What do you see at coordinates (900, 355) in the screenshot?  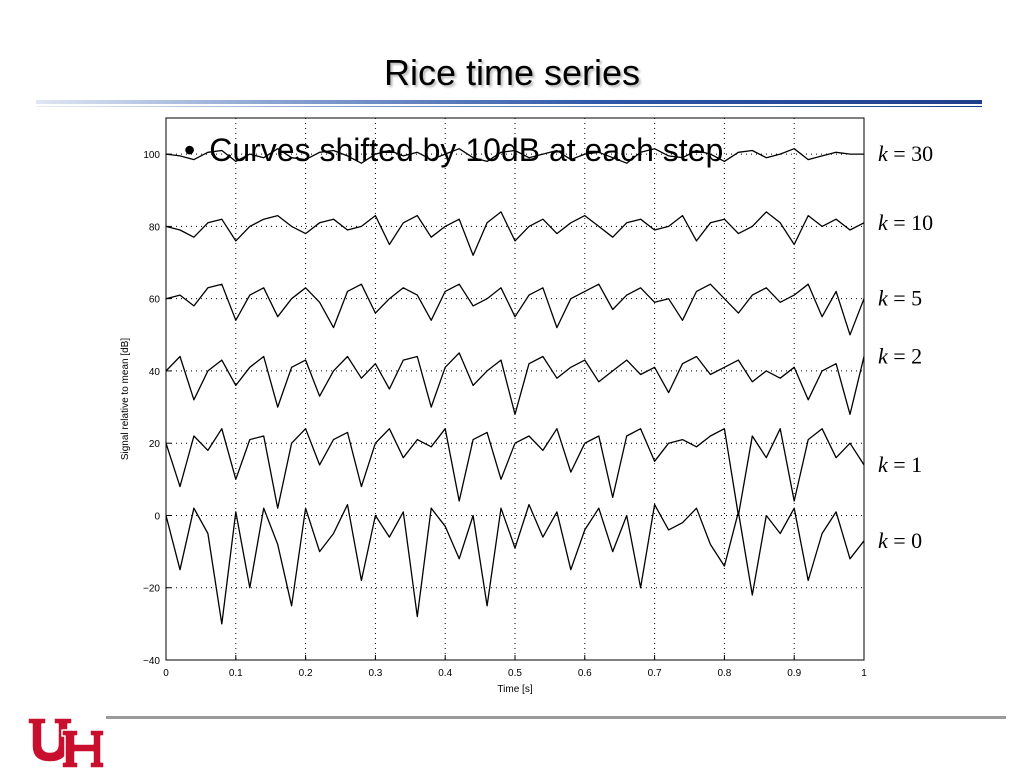 I see `series-label: k = 2` at bounding box center [900, 355].